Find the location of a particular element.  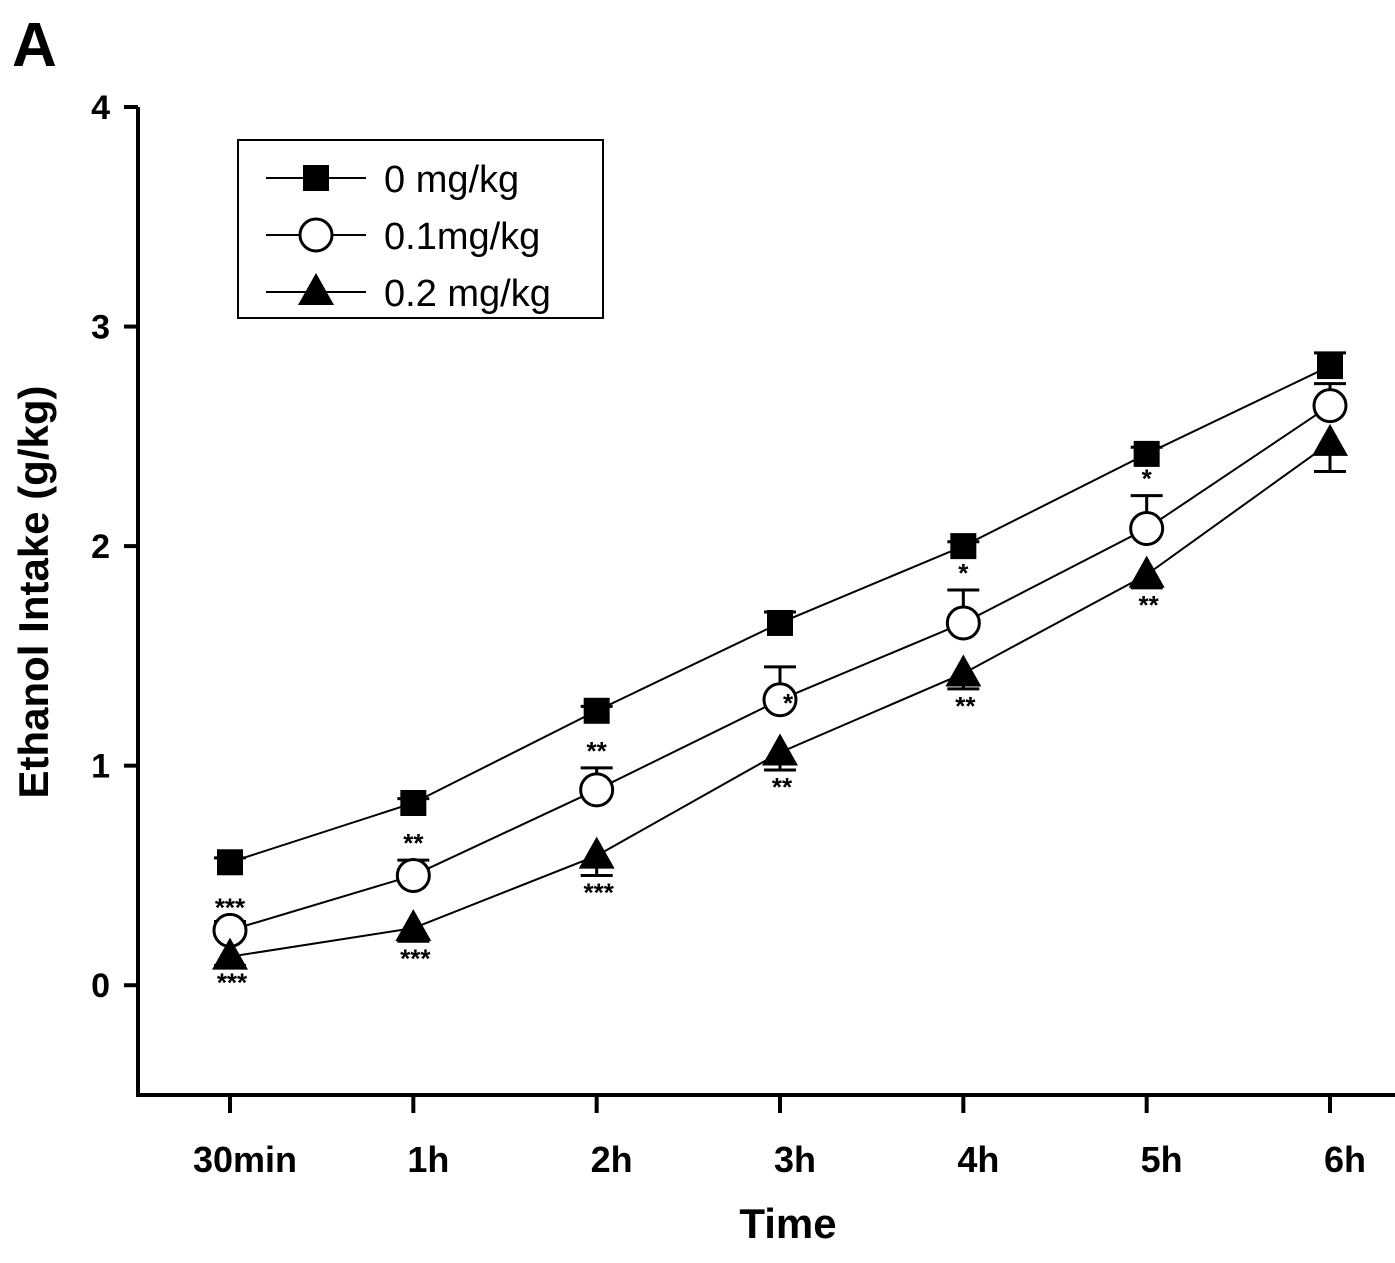

x-tick-label-30min: 30min is located at coordinates (245, 1159).